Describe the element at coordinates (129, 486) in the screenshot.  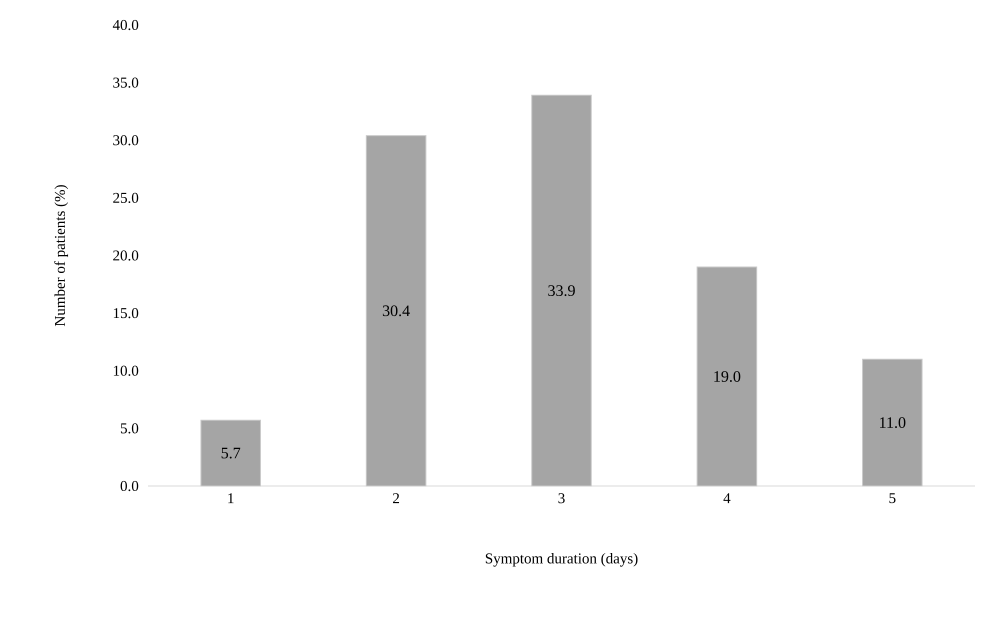
I see `y-tick-label: 0.0` at that location.